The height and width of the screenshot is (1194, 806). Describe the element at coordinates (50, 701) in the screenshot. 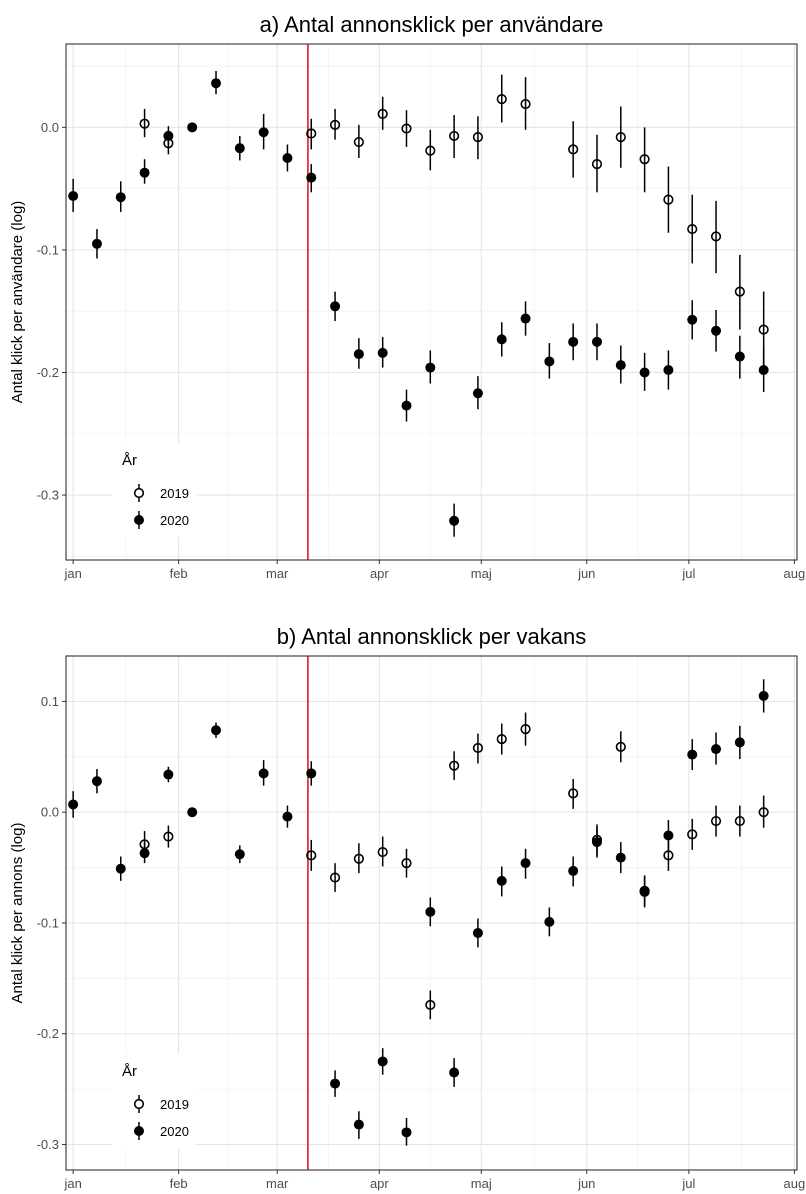

I see `y-tick-label: 0.1` at that location.